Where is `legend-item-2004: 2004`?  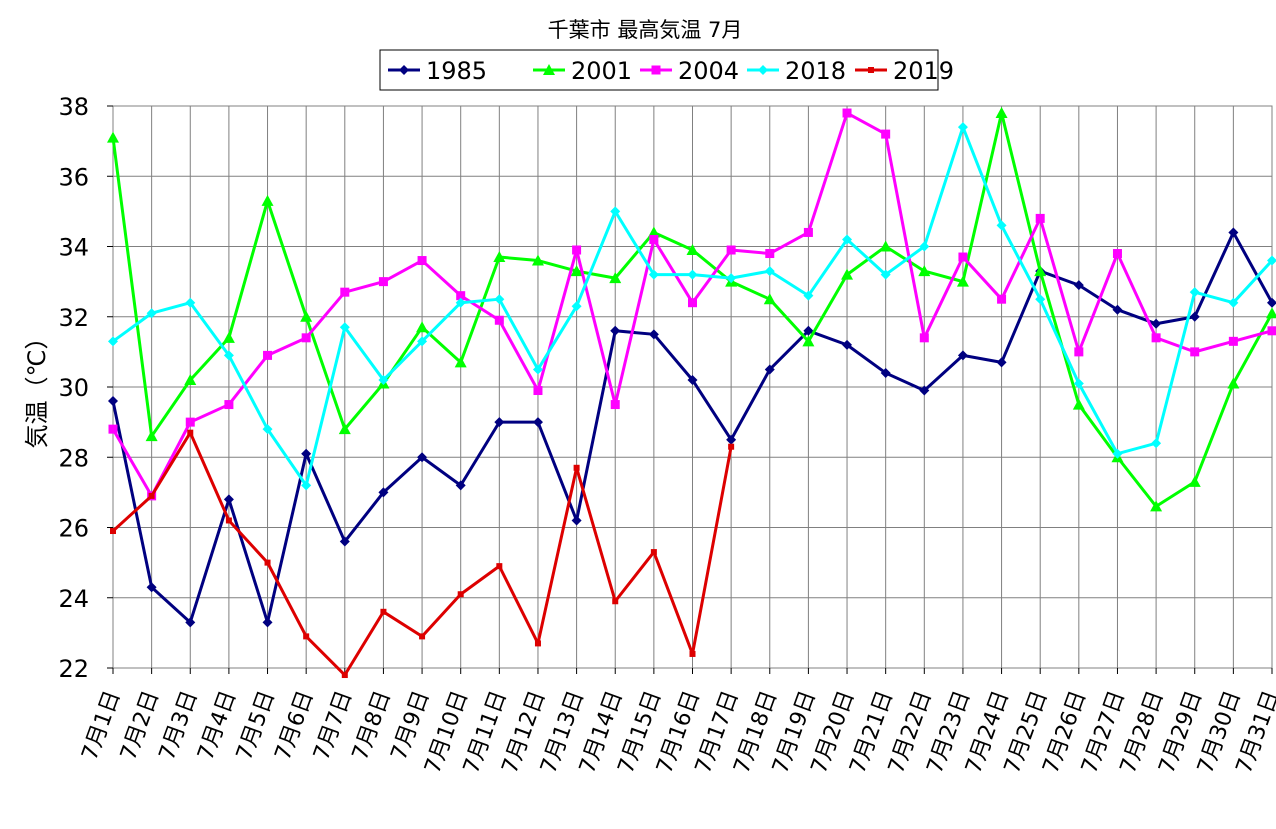 legend-item-2004: 2004 is located at coordinates (689, 71).